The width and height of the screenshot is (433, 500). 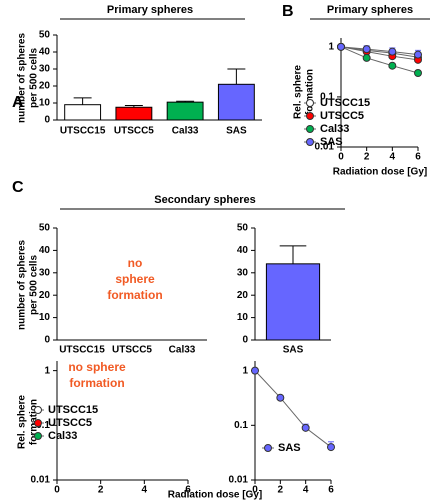 I want to click on y-axis-label: formation, so click(x=310, y=92).